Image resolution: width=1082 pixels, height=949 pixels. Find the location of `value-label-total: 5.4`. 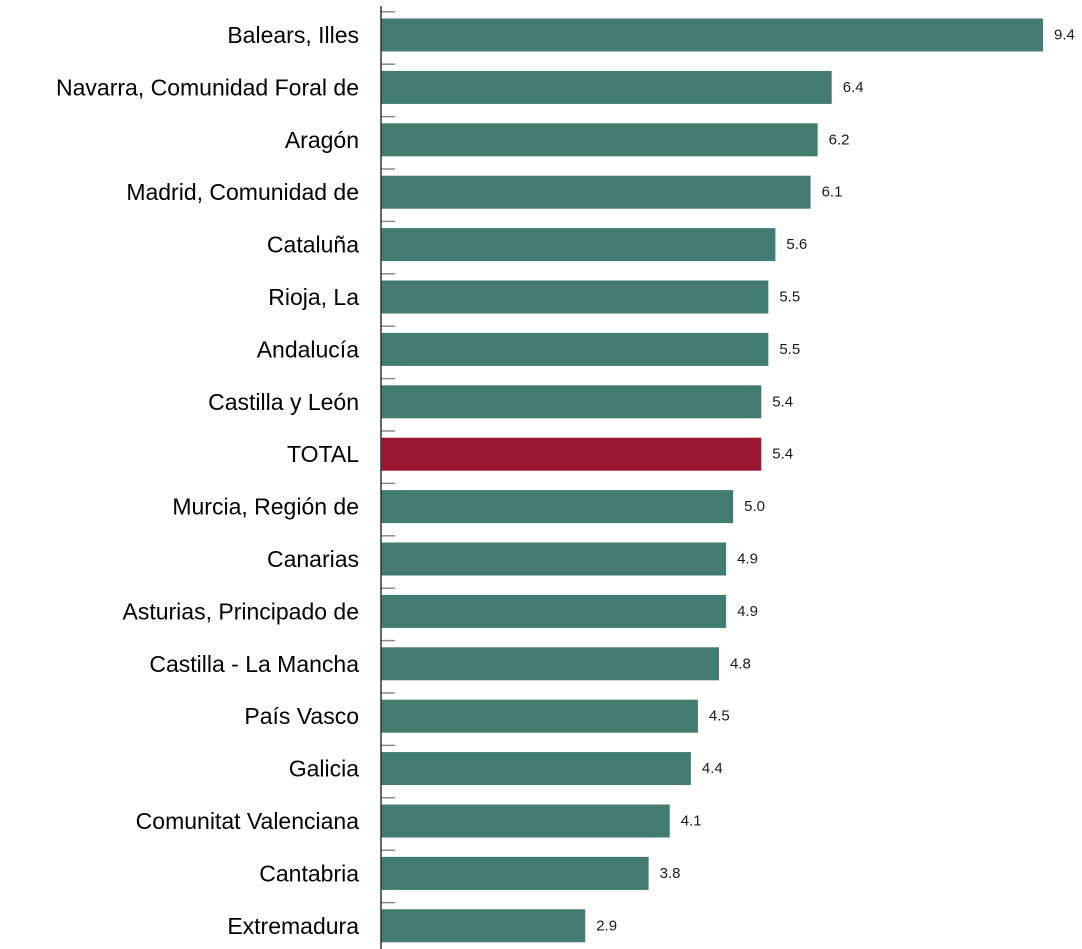

value-label-total: 5.4 is located at coordinates (782, 454).